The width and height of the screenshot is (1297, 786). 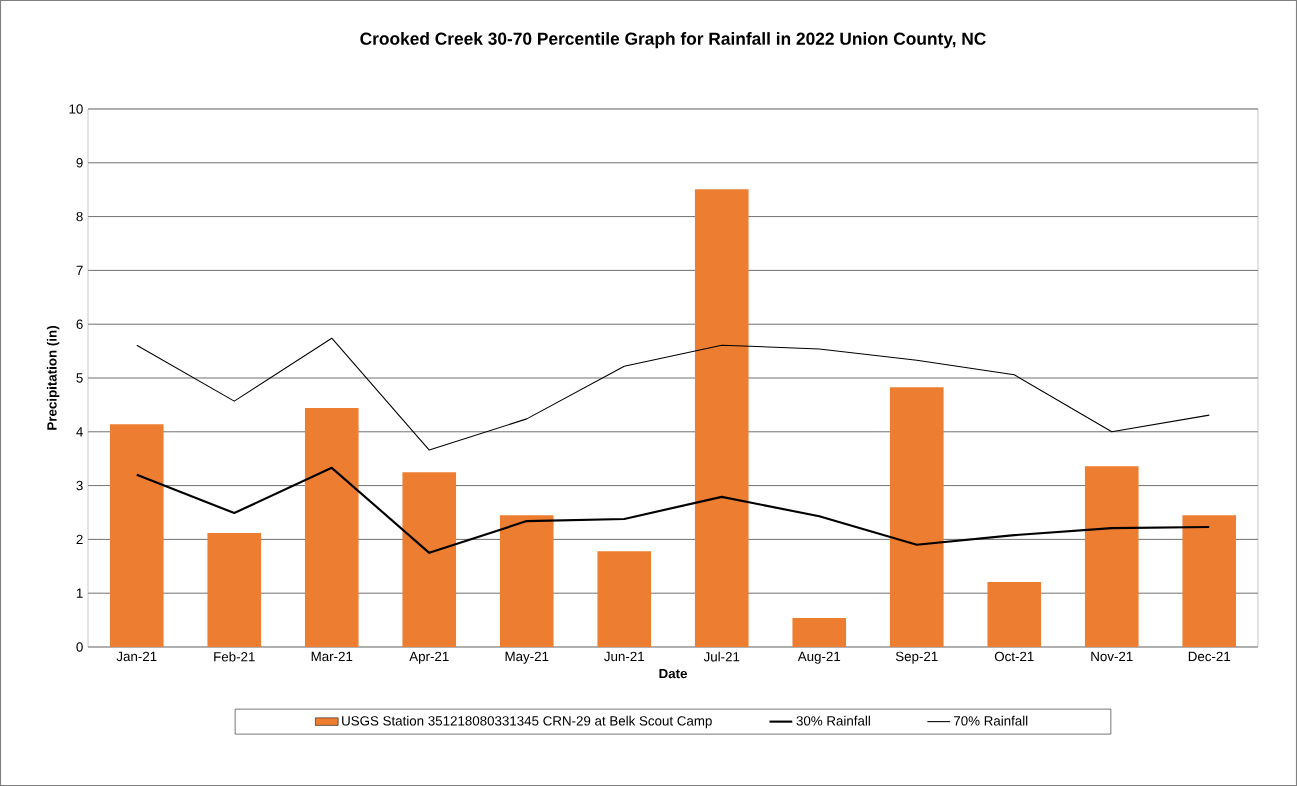 What do you see at coordinates (76, 109) in the screenshot?
I see `y-tick-label: 10` at bounding box center [76, 109].